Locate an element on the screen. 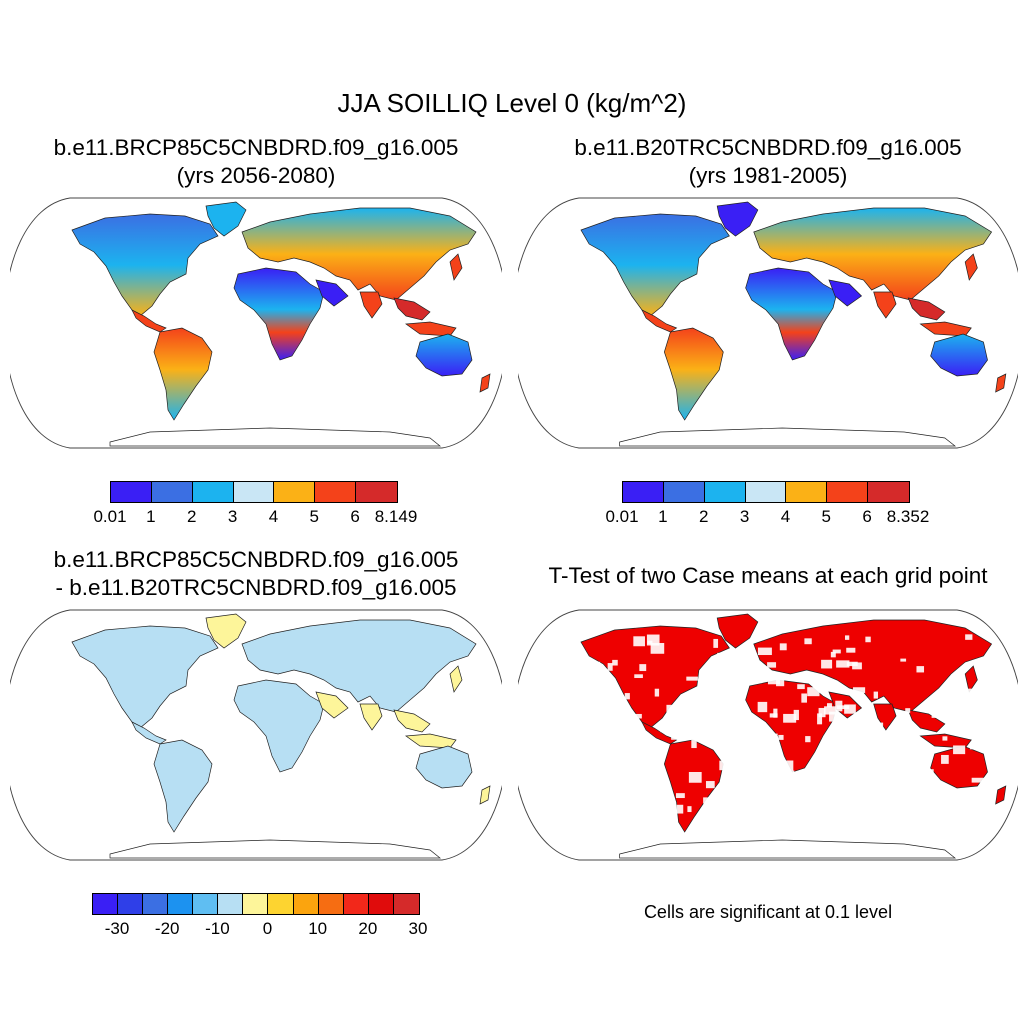 This screenshot has width=1024, height=1024. colorbar-tick-label: 8.352 is located at coordinates (908, 516).